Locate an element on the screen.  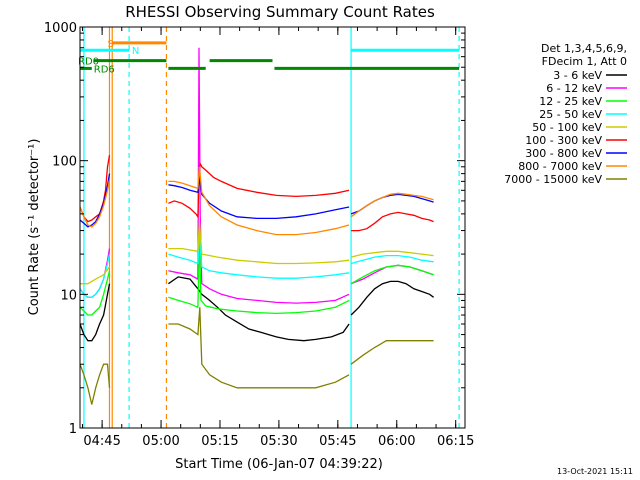
x-tick-label: 06:00 is located at coordinates (396, 441).